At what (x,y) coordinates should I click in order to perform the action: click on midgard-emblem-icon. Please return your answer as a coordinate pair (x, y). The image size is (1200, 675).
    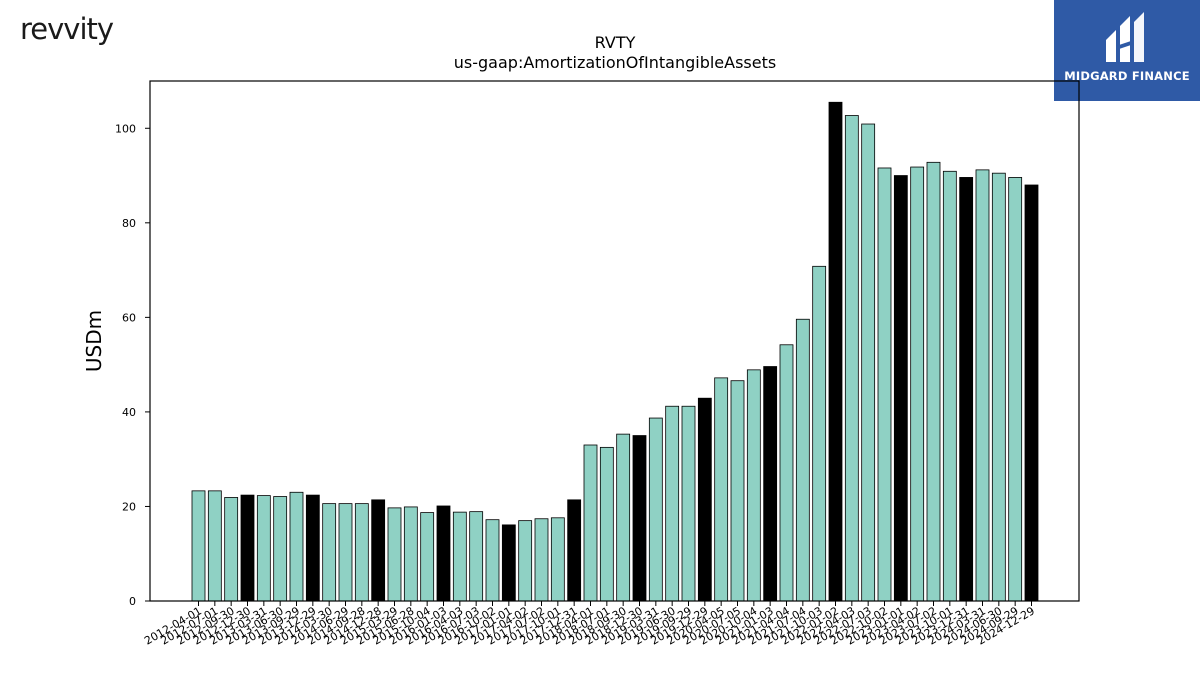
    Looking at the image, I should click on (1125, 37).